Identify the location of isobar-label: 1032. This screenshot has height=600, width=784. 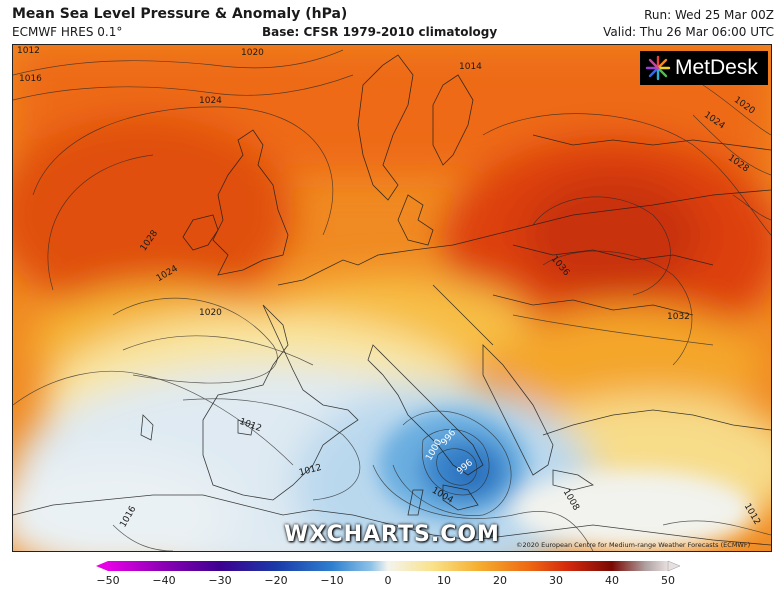
(678, 317).